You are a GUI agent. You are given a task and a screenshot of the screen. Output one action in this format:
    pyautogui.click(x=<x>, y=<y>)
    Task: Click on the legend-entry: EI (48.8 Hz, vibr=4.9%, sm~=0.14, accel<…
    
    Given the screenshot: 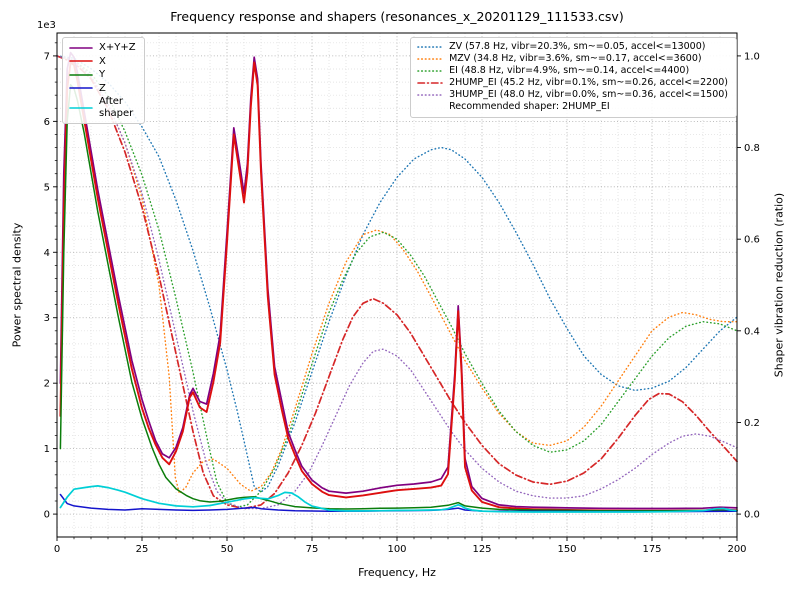 What is the action you would take?
    pyautogui.click(x=572, y=70)
    